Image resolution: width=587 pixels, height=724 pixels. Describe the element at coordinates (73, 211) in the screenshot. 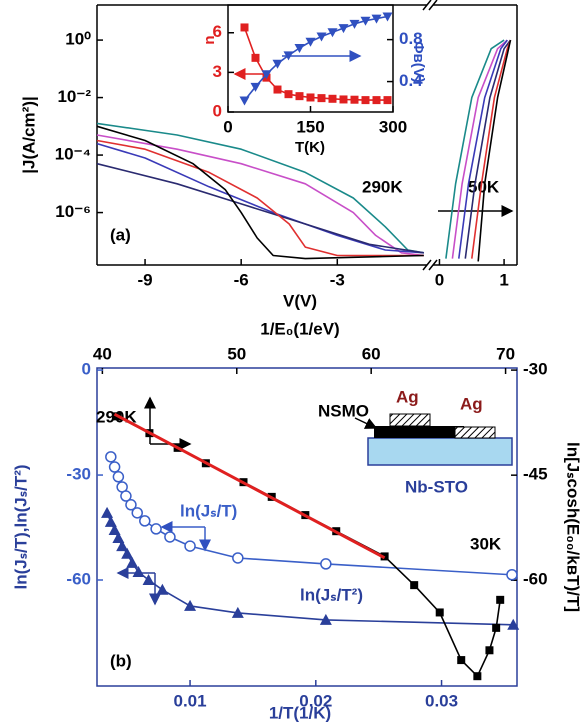

I see `y-tick-label: 10⁻⁶` at that location.